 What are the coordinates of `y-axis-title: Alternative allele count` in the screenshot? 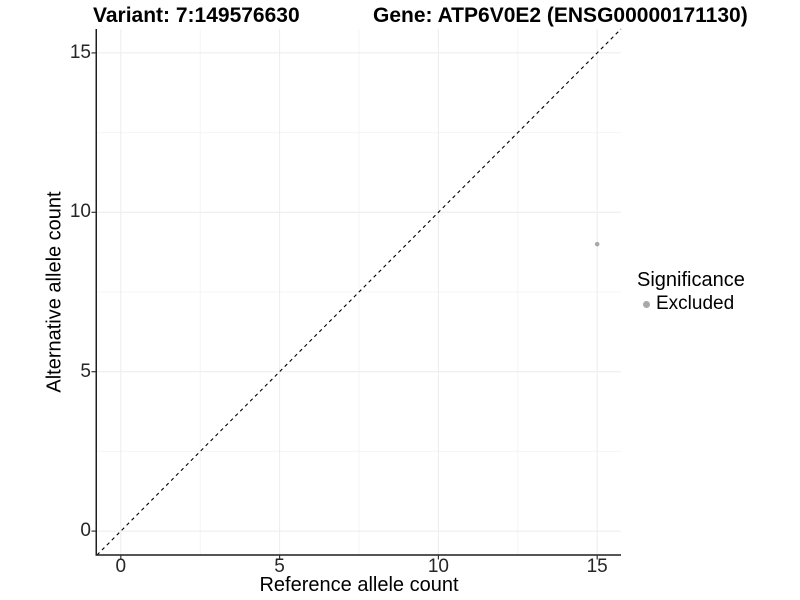 It's located at (54, 292).